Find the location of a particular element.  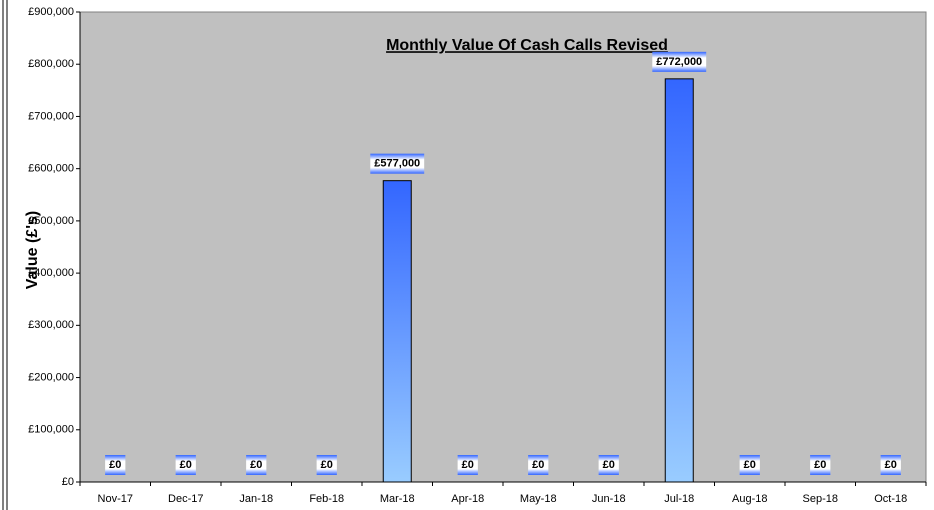

x-tick-label: Jun-18 is located at coordinates (609, 499).